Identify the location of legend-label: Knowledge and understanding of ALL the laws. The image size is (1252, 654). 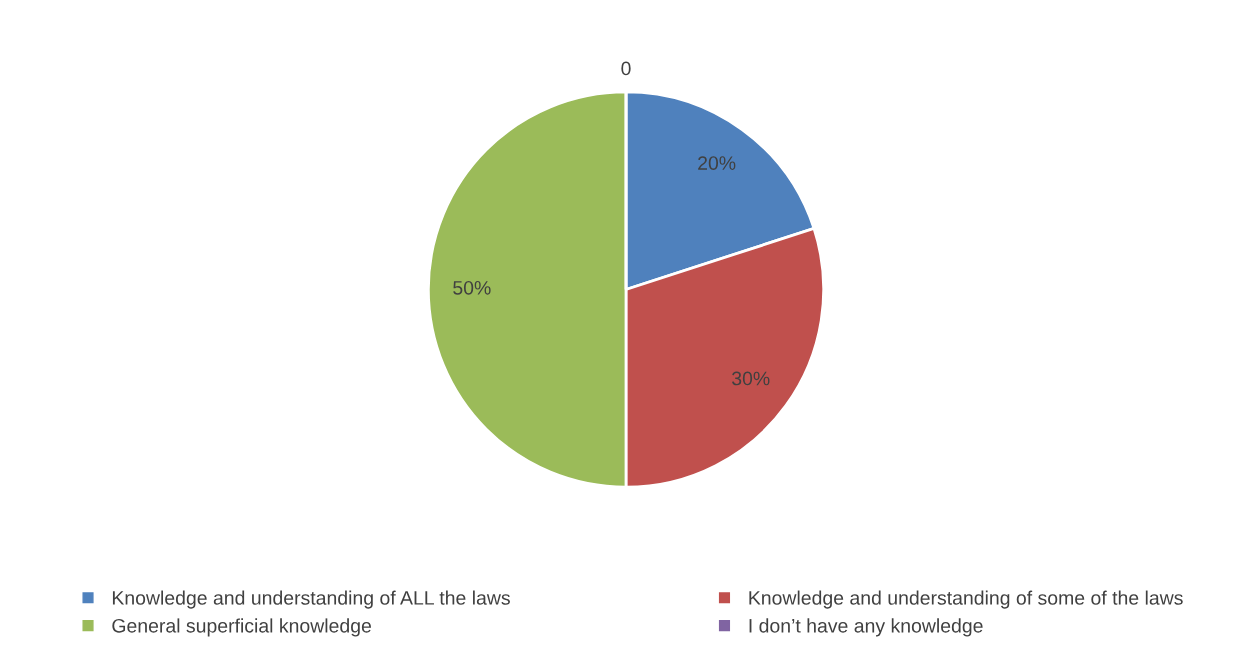
(311, 599).